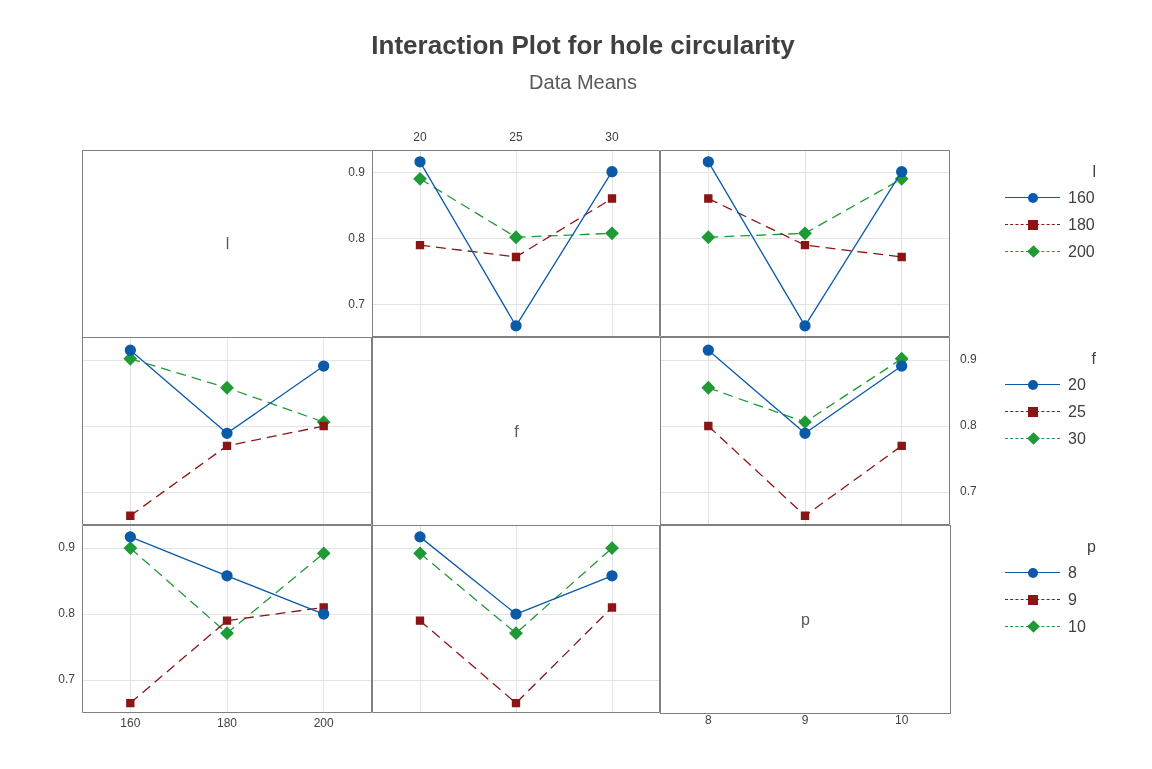  I want to click on text: Interaction Plot for hole circularity, so click(583, 45).